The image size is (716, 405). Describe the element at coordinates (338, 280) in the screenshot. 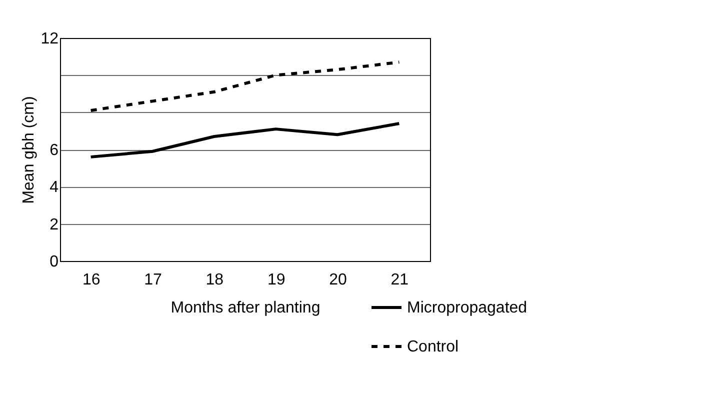

I see `x-tick-label: 20` at that location.